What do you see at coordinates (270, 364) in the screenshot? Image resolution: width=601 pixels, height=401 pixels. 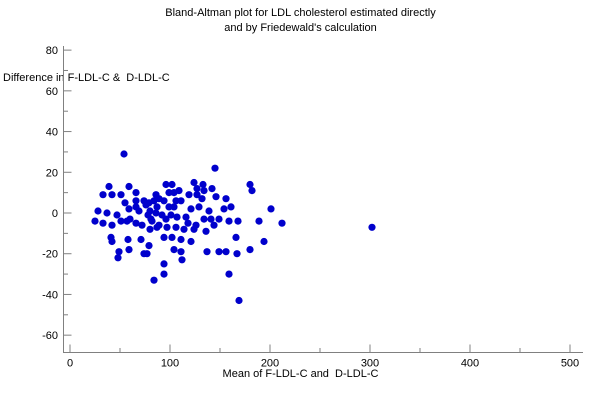 I see `x-tick-label: 200` at bounding box center [270, 364].